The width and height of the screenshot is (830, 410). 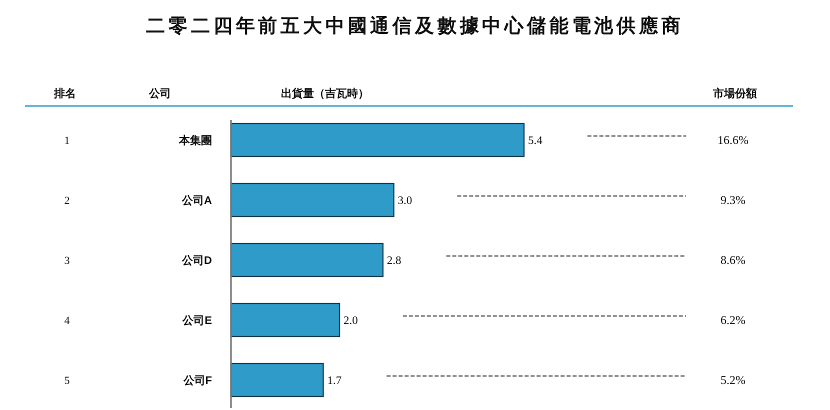 I want to click on share: 5.2%, so click(x=733, y=380).